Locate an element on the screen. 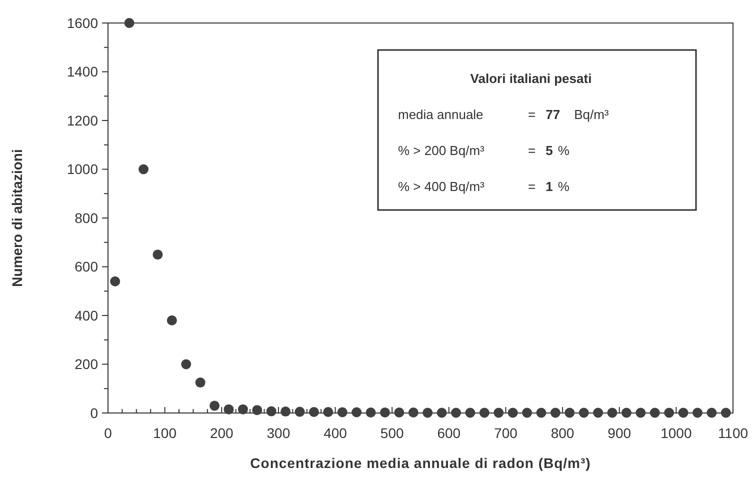  x-tick-label: 500 is located at coordinates (392, 433).